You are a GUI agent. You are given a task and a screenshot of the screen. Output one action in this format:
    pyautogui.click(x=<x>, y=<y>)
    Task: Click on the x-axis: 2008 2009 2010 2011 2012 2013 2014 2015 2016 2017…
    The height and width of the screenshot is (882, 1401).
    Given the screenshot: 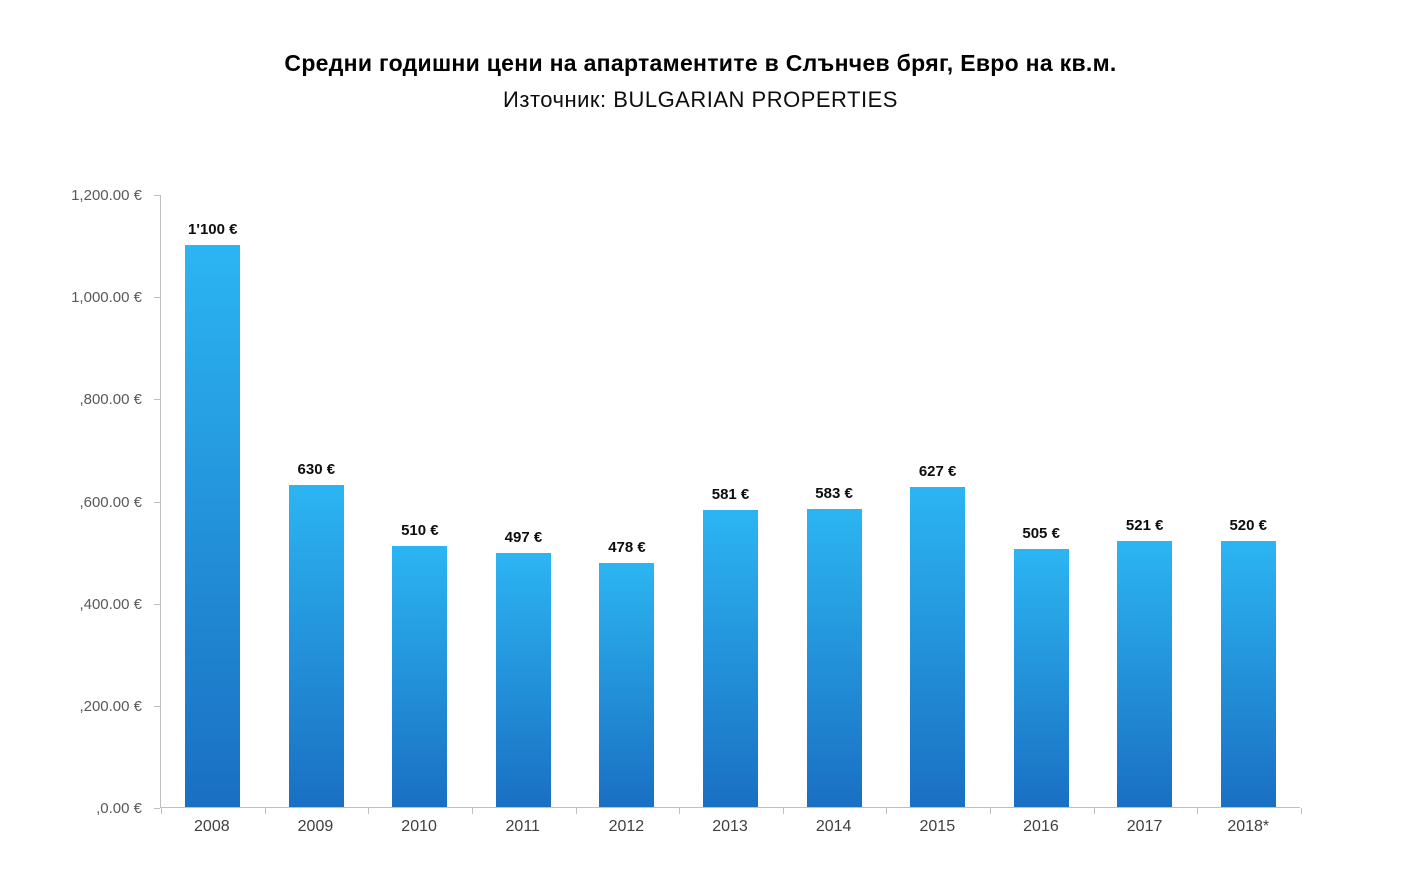 What is the action you would take?
    pyautogui.click(x=730, y=827)
    